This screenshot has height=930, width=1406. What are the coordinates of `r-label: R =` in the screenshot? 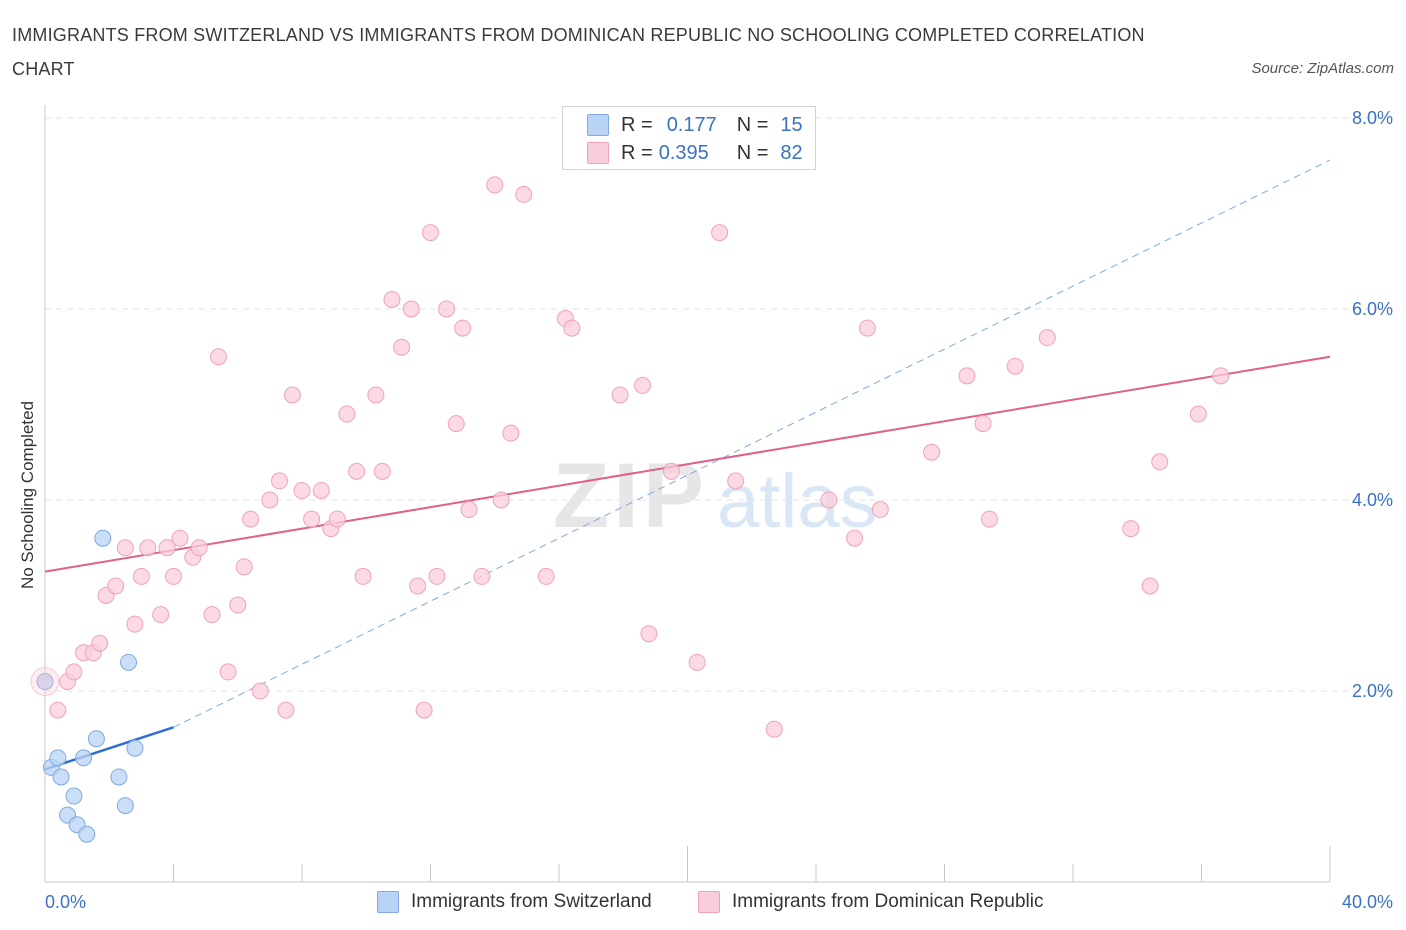 It's located at (637, 152).